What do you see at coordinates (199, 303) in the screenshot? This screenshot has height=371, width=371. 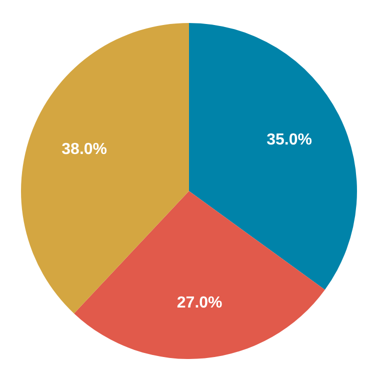 I see `data-label: 27.0%` at bounding box center [199, 303].